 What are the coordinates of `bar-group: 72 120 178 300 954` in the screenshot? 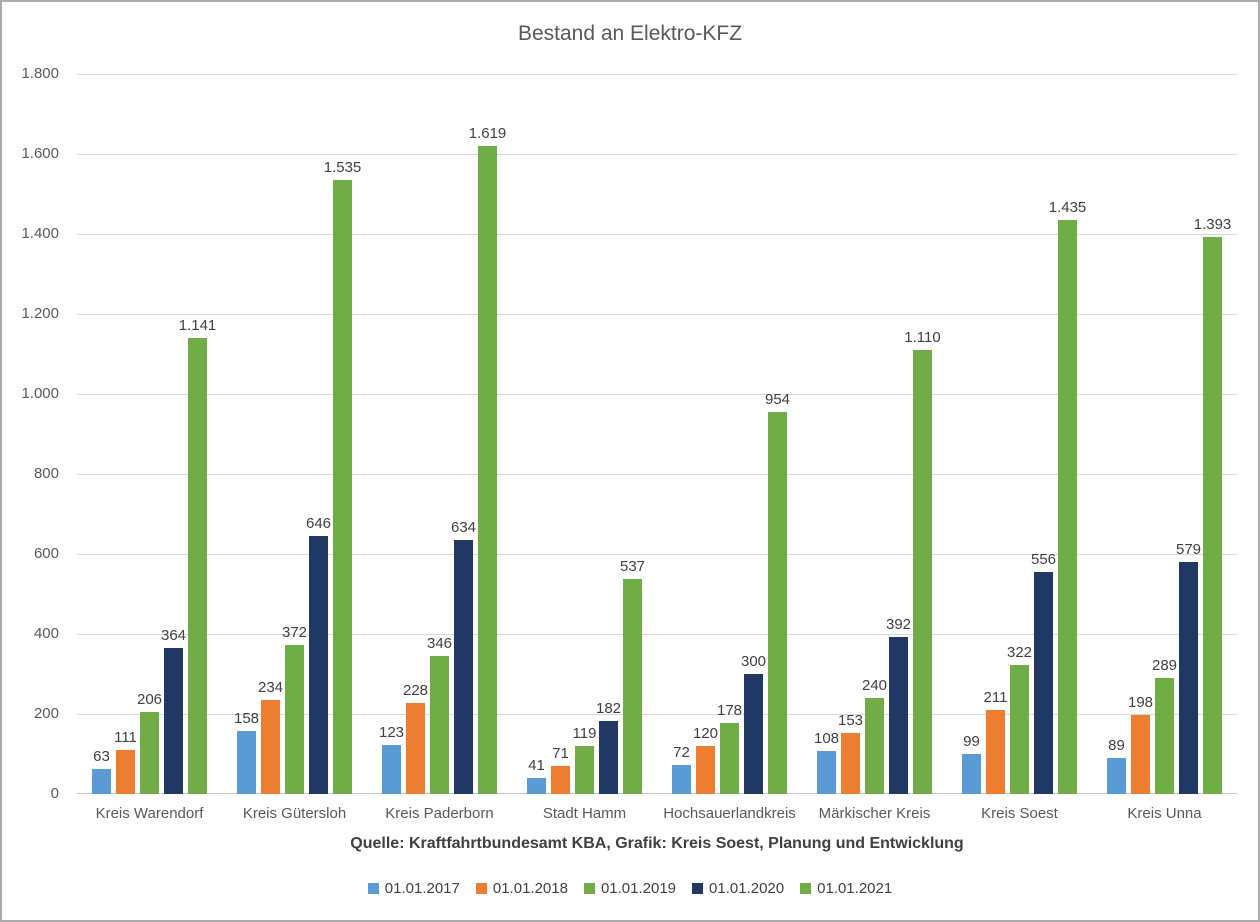 It's located at (729, 434).